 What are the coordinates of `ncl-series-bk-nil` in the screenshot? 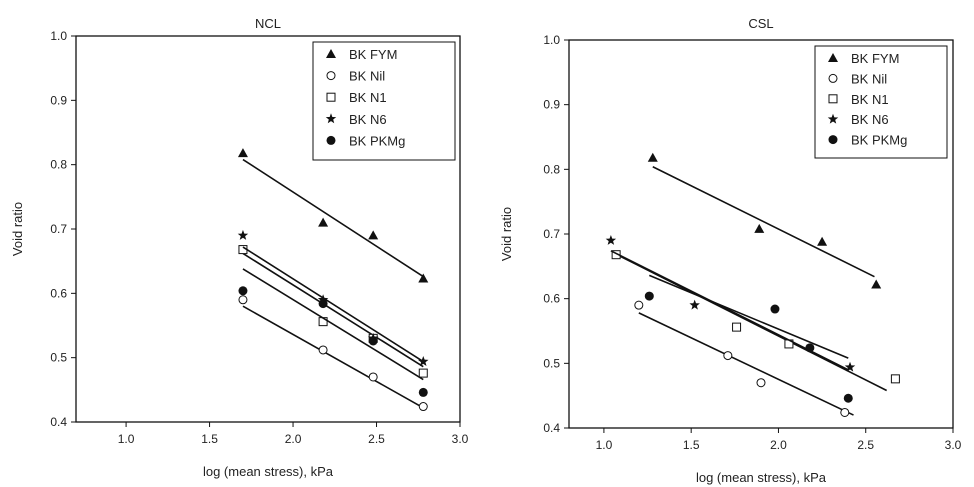 It's located at (333, 353).